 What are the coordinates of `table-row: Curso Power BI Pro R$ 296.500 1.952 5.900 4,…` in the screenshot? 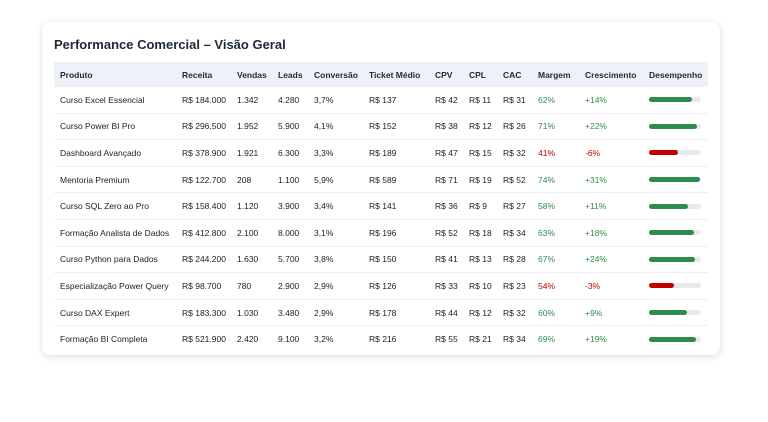 It's located at (381, 127).